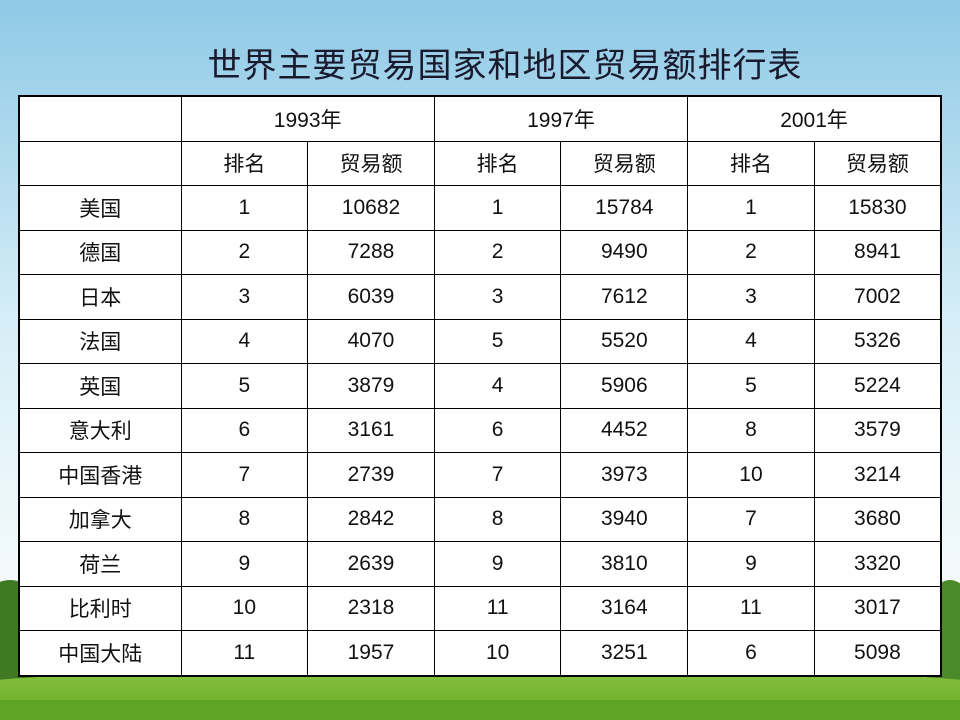 The width and height of the screenshot is (960, 720). I want to click on value-cell: 3214, so click(877, 475).